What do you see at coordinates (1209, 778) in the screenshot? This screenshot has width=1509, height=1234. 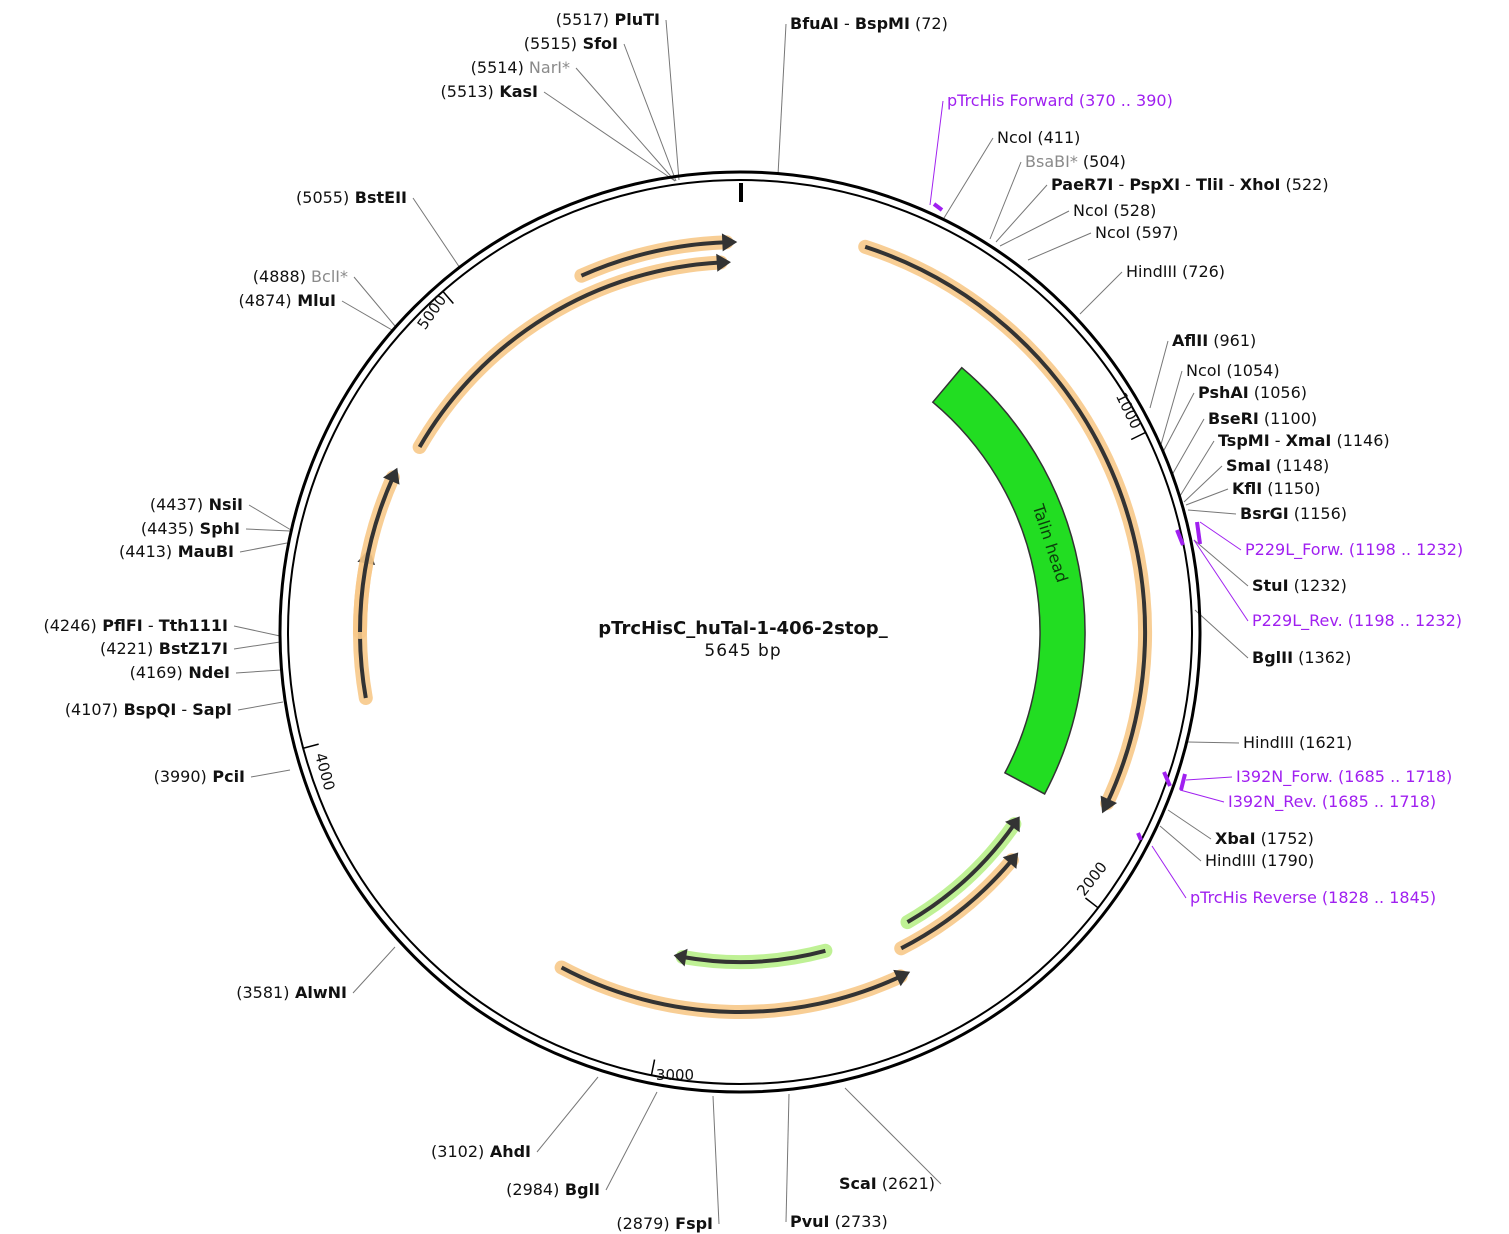 I see `leader-i392n-forw` at bounding box center [1209, 778].